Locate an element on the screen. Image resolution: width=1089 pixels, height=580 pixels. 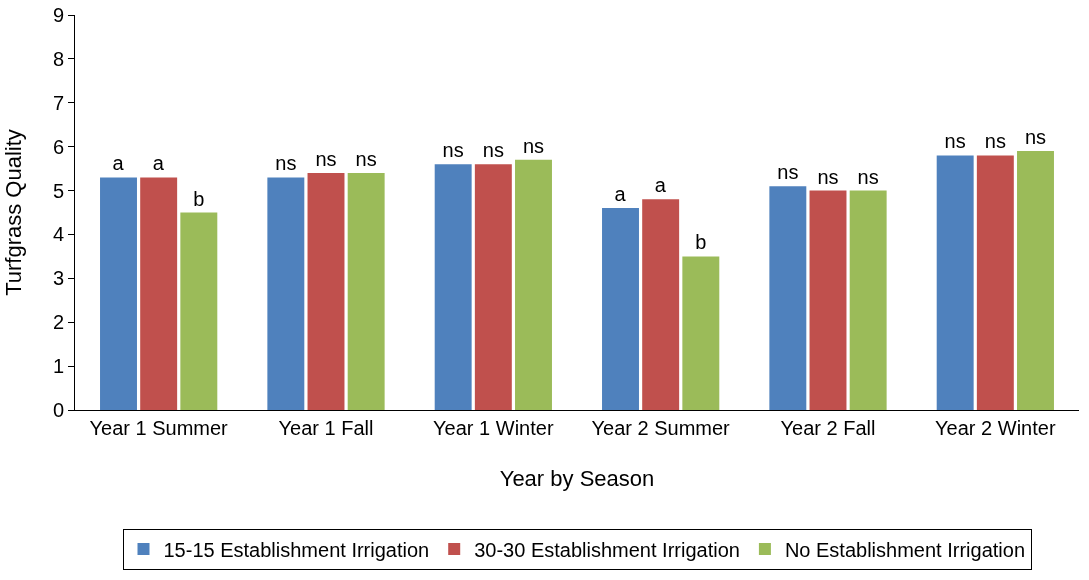
y-tick-label: 8 is located at coordinates (58, 58).